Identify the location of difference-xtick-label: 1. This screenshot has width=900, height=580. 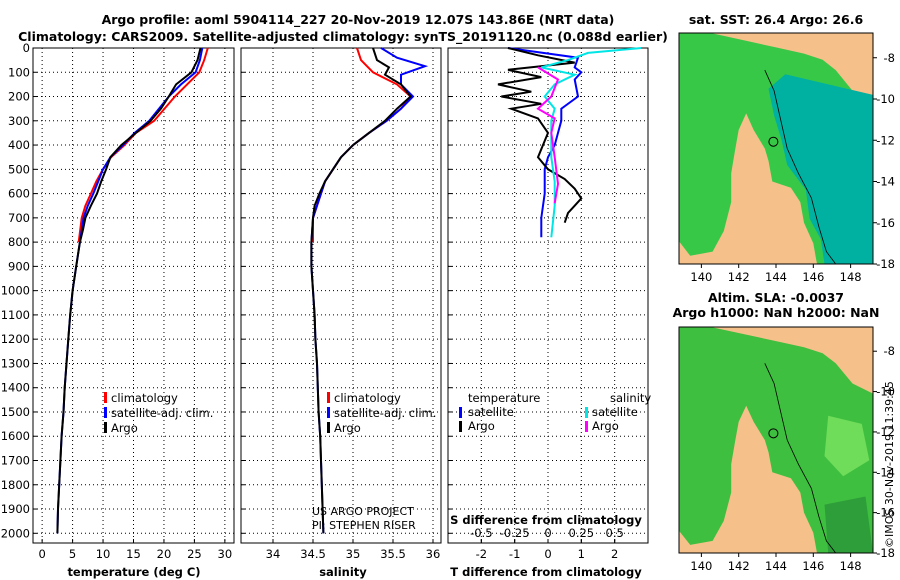
(581, 554).